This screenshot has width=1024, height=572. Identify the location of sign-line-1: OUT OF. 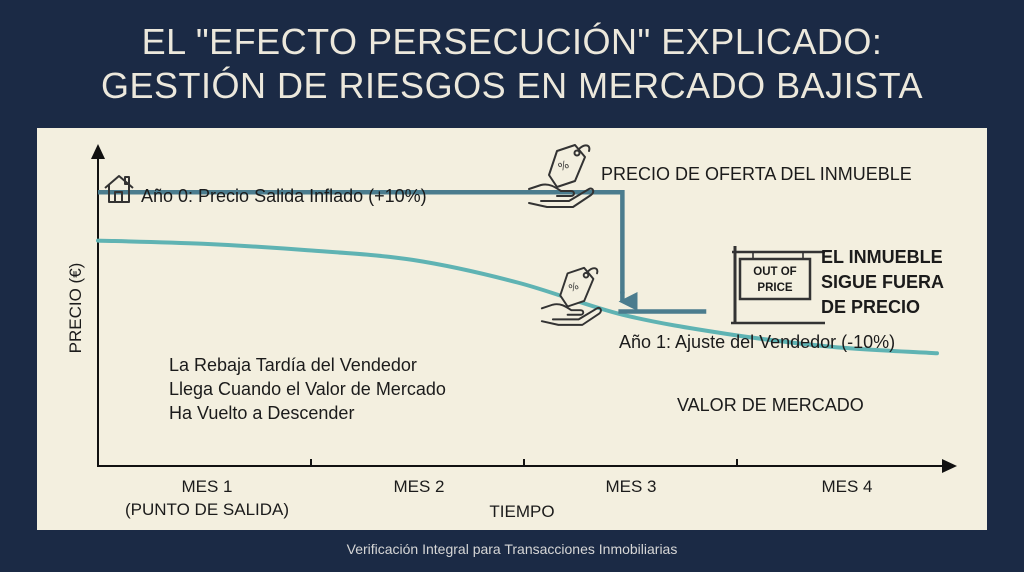
(774, 272).